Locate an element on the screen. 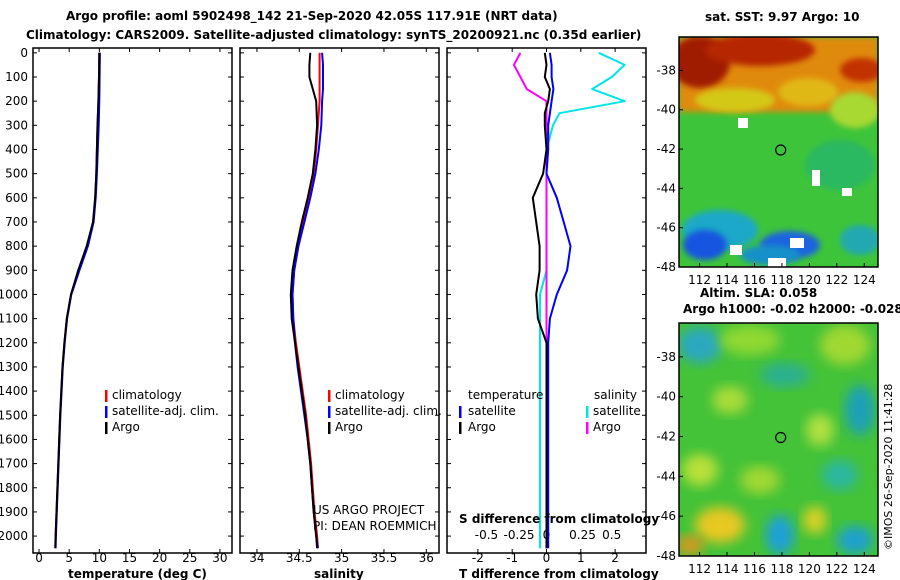  difference-series is located at coordinates (569, 300).